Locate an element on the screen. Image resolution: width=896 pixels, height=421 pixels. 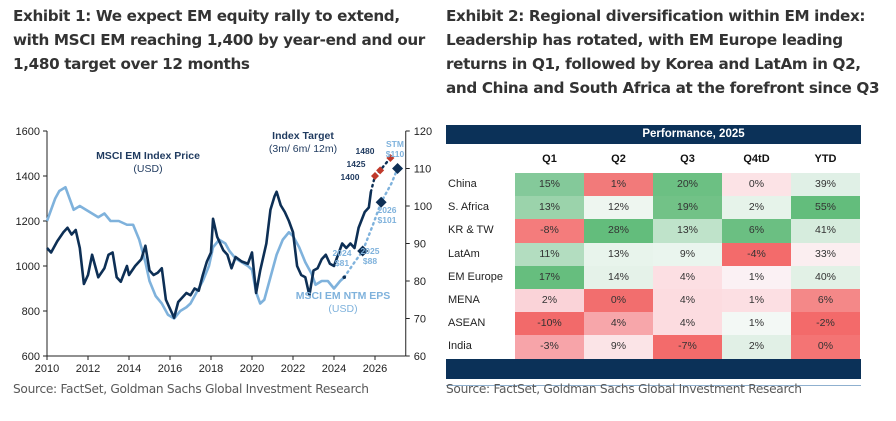
eps-projection-line is located at coordinates (371, 223).